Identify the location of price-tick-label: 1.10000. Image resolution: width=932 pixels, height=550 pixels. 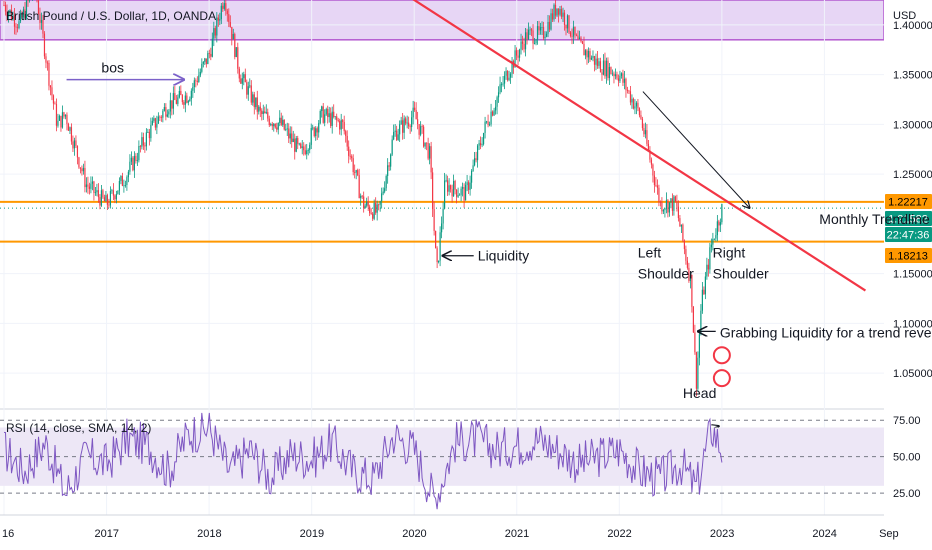
(912, 324).